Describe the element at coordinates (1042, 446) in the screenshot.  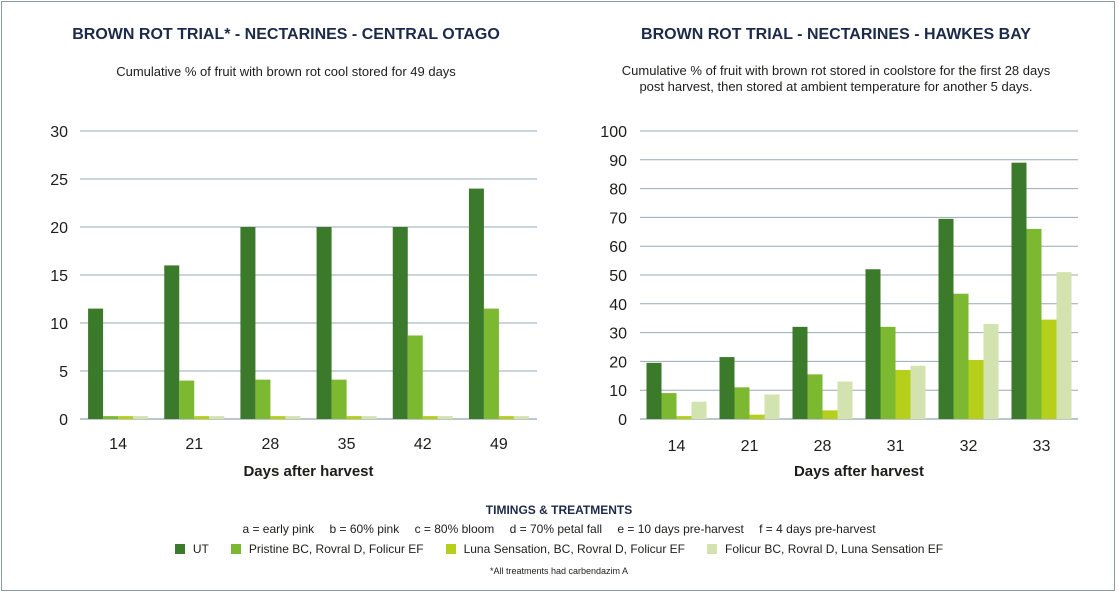
I see `right-x-tick-label: 33` at that location.